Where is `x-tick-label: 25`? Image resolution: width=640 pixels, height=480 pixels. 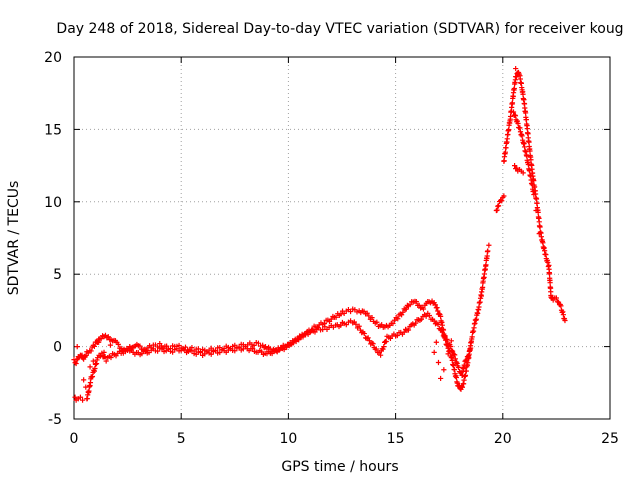 x-tick-label: 25 is located at coordinates (610, 439).